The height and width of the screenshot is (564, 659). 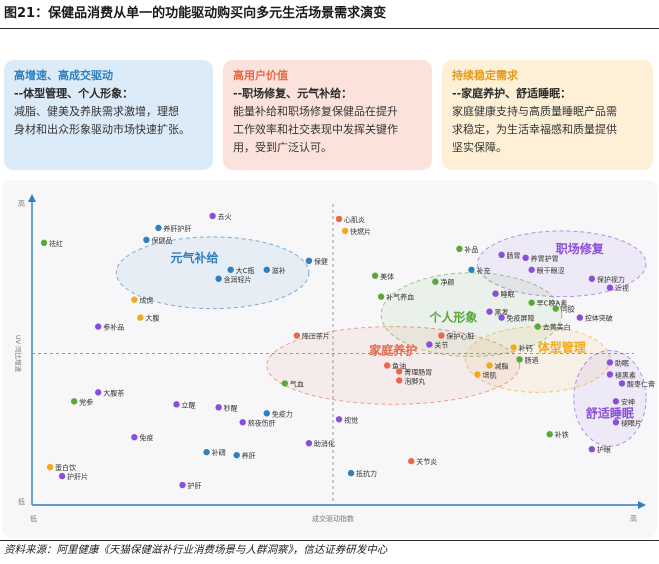 What do you see at coordinates (495, 293) in the screenshot?
I see `point-睡眠` at bounding box center [495, 293].